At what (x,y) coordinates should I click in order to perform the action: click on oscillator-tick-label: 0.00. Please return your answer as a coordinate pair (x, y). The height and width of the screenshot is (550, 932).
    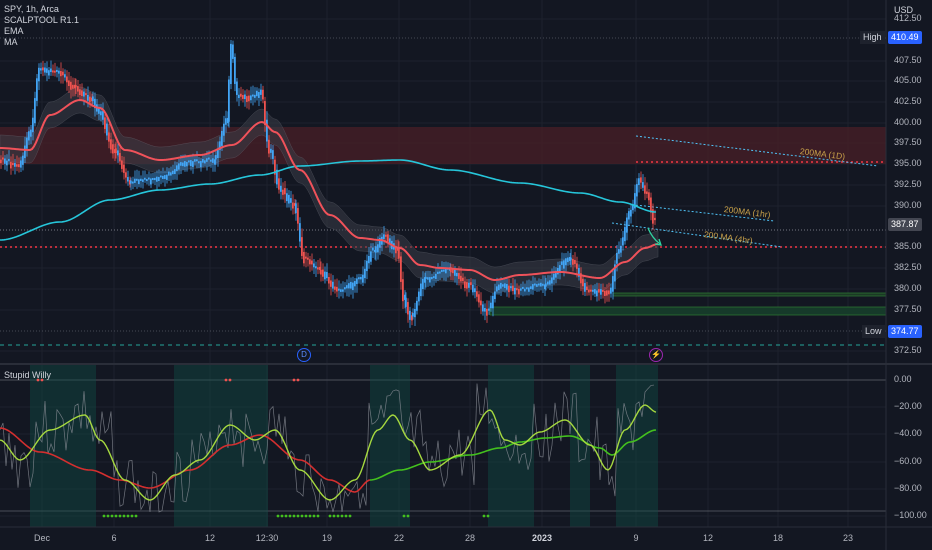
    Looking at the image, I should click on (903, 379).